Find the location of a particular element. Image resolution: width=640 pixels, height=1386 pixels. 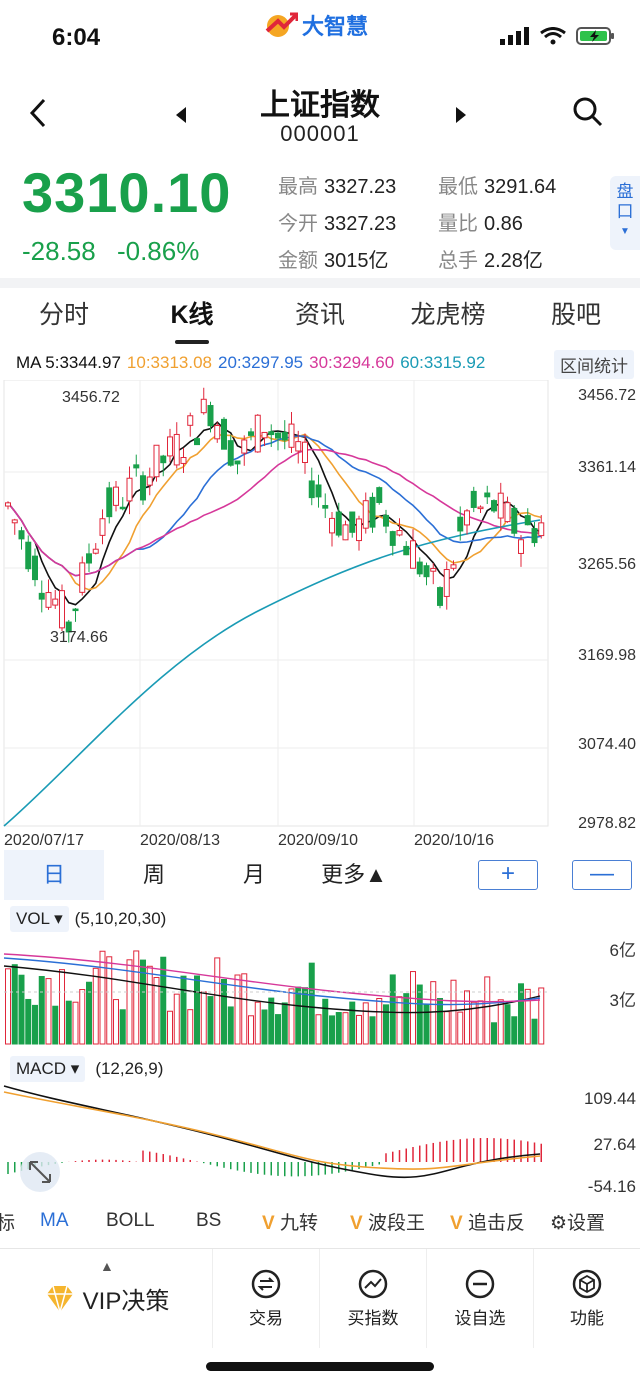

ind-tab-boduanwang: V 波段王 is located at coordinates (387, 1221).